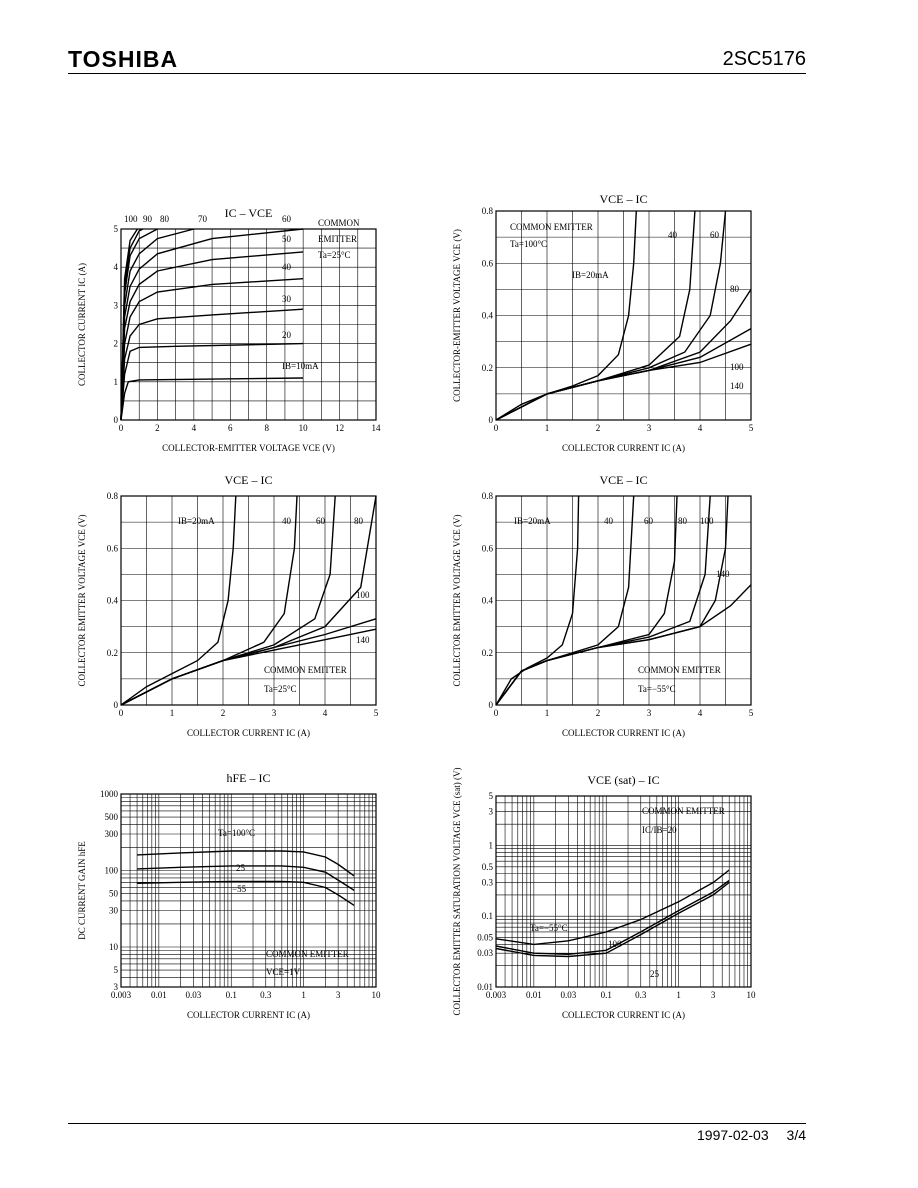 The height and width of the screenshot is (1188, 918). Describe the element at coordinates (796, 1135) in the screenshot. I see `footer-page: 3/4` at that location.